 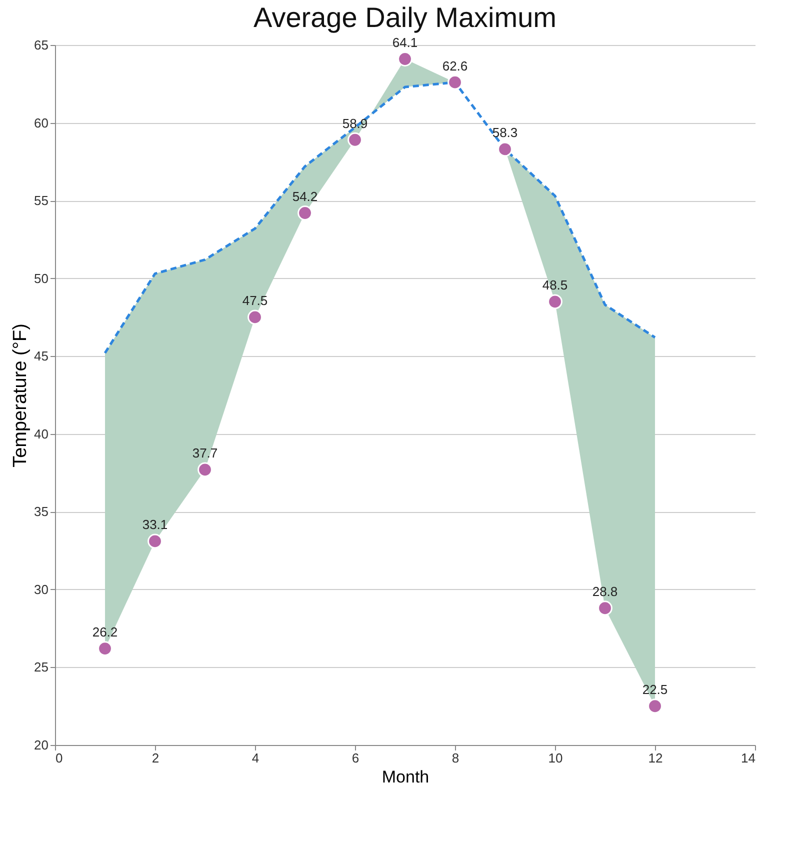 I want to click on data-label: 33.1, so click(x=155, y=524).